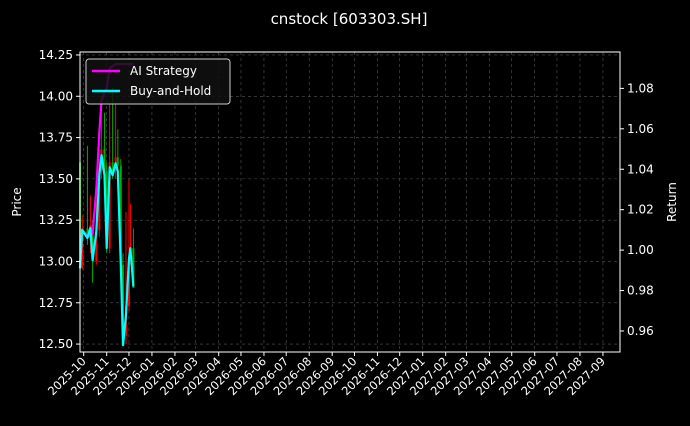  I want to click on y-tick-label: 12.50, so click(56, 344).